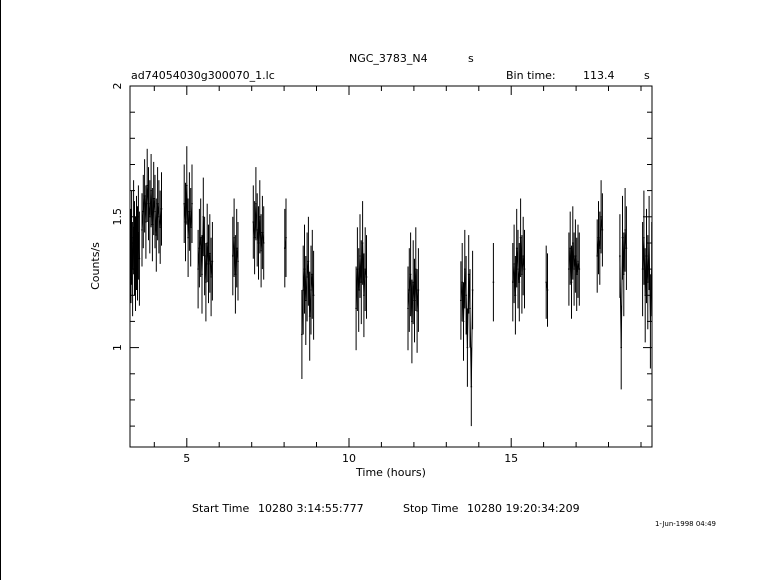 This screenshot has height=580, width=781. What do you see at coordinates (471, 58) in the screenshot?
I see `title-unit: s` at bounding box center [471, 58].